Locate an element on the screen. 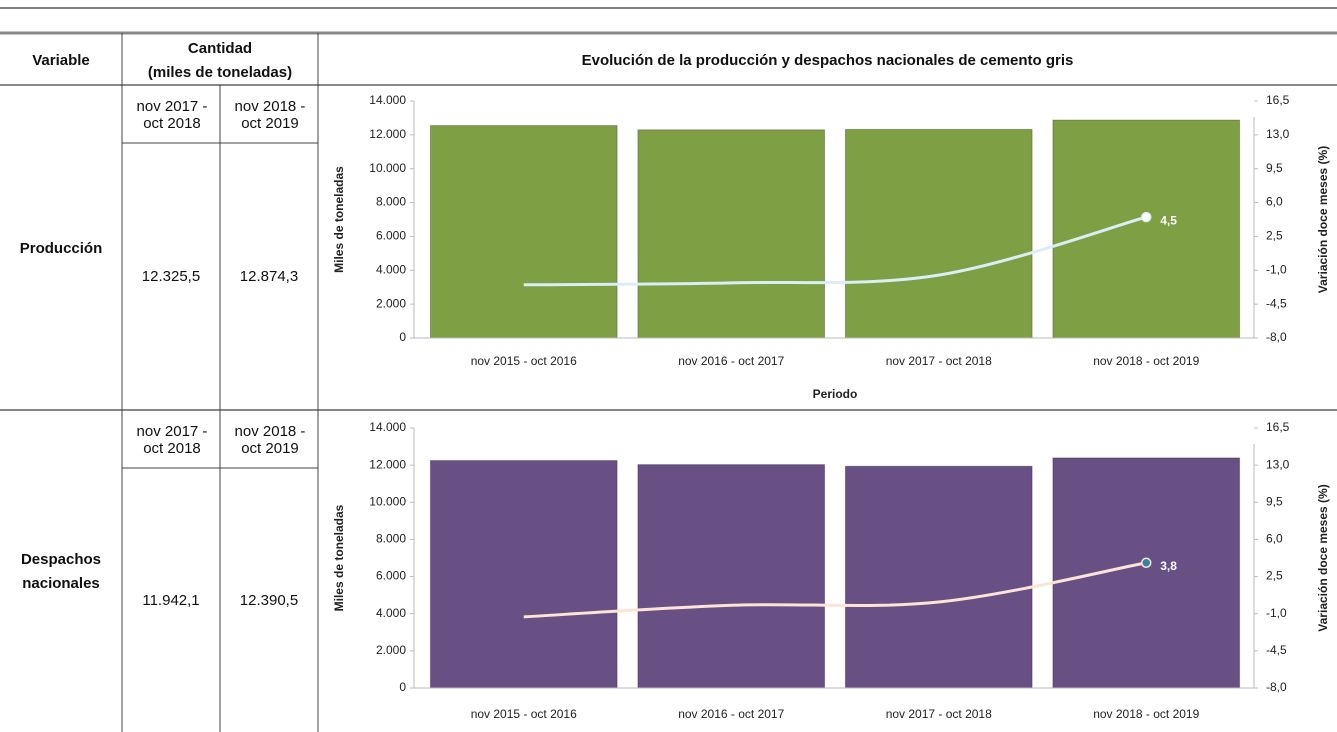  data-label: 4,5 is located at coordinates (1168, 220).